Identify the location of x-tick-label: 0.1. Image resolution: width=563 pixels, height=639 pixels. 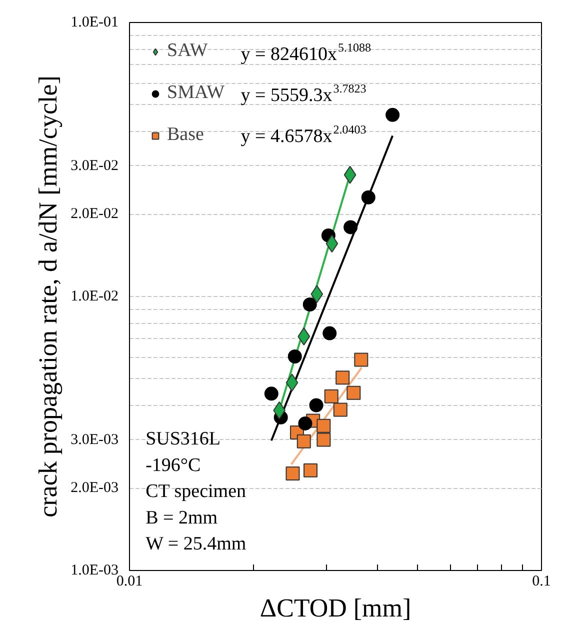
(541, 582).